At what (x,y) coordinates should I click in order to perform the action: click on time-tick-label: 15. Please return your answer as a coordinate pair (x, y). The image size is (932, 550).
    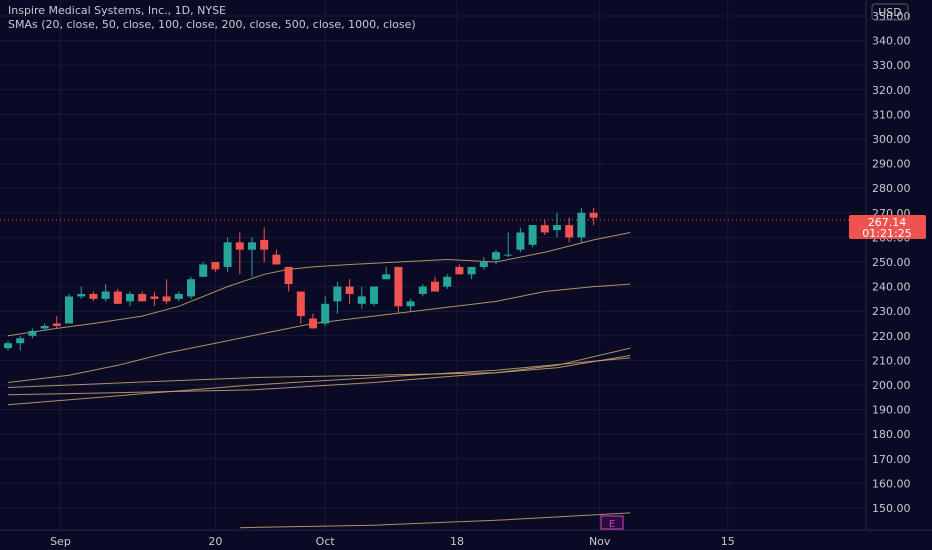
    Looking at the image, I should click on (728, 541).